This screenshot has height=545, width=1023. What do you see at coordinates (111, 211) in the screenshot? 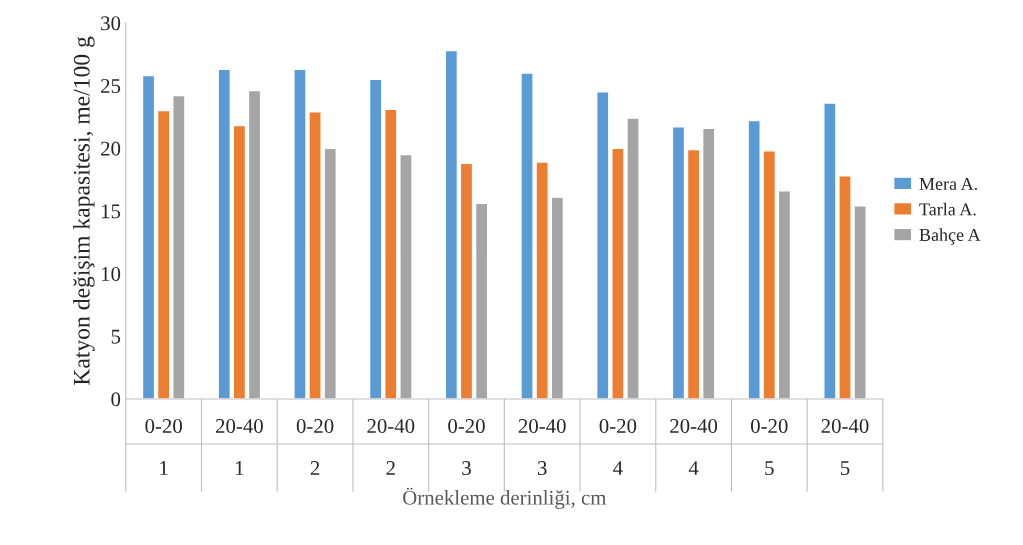
I see `y-tick-label: 15` at bounding box center [111, 211].